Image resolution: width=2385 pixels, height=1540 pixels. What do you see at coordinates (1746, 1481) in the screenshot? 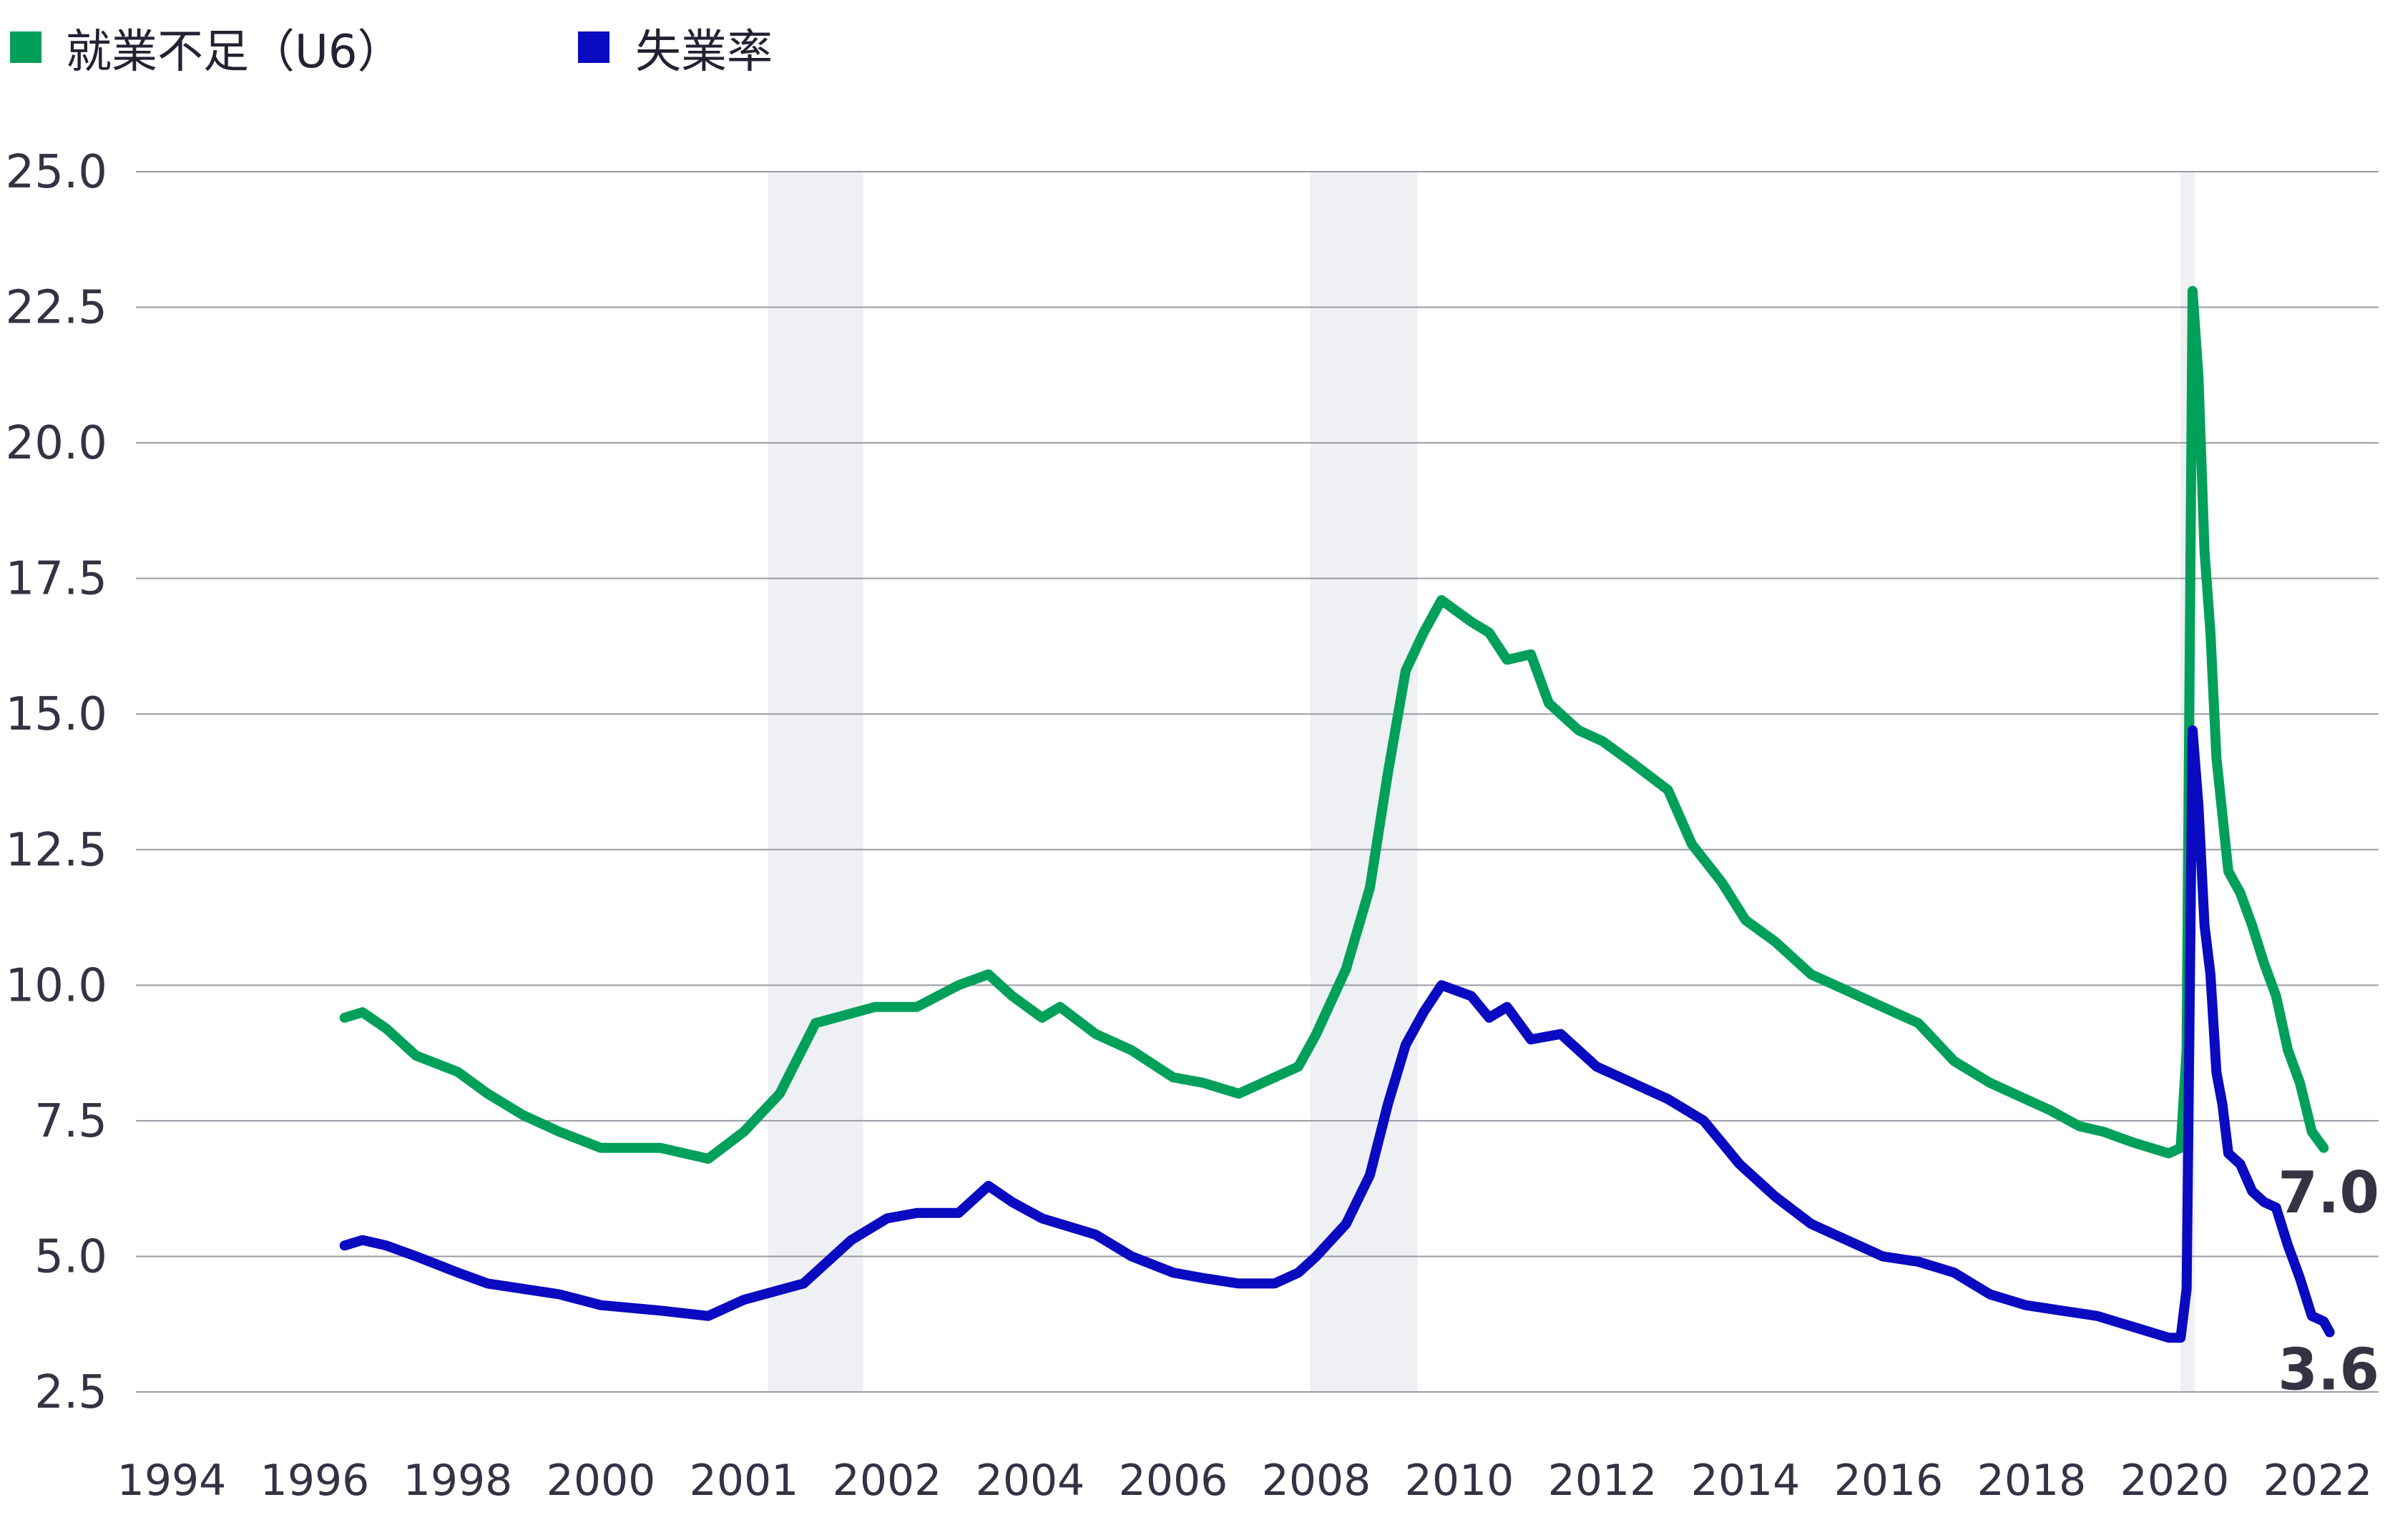
I see `x-tick-label: 2014` at bounding box center [1746, 1481].